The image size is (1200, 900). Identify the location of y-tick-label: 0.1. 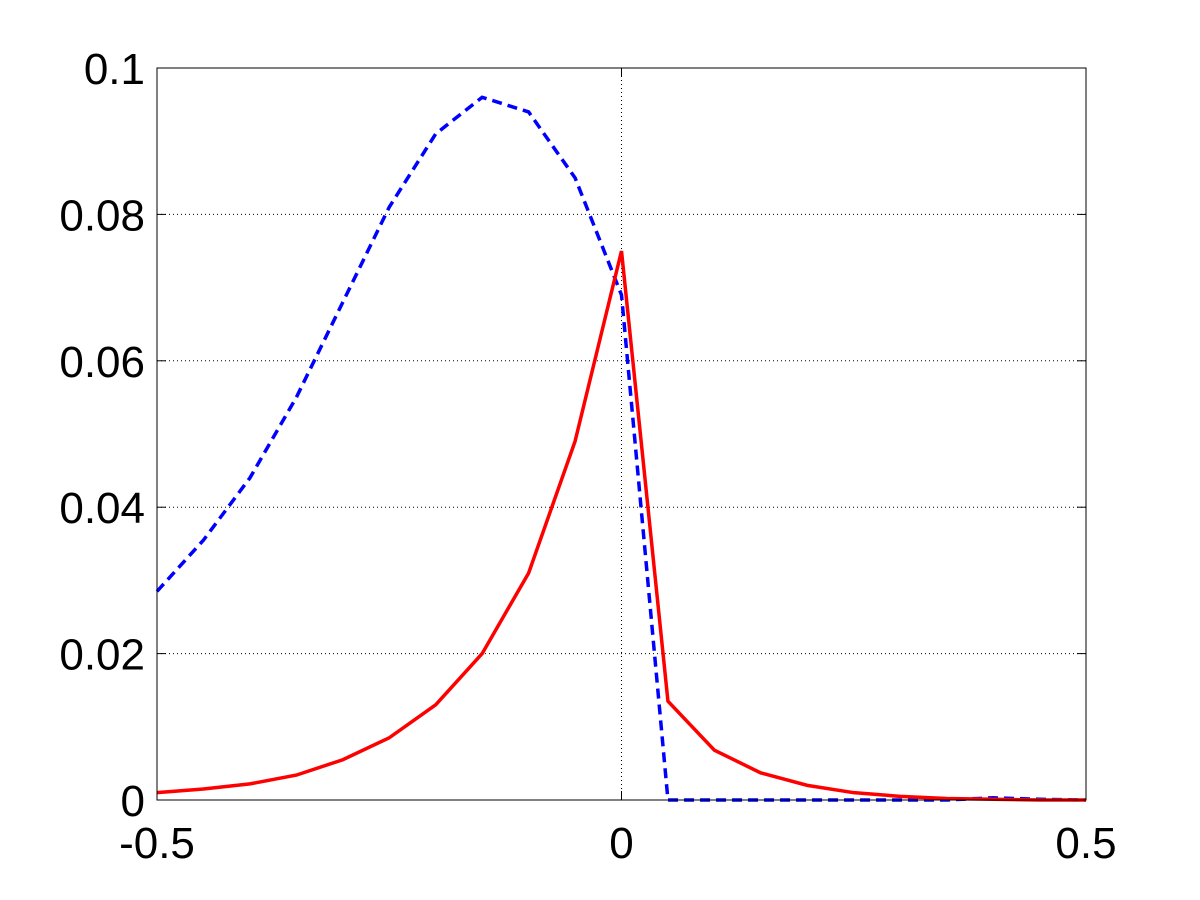
(114, 69).